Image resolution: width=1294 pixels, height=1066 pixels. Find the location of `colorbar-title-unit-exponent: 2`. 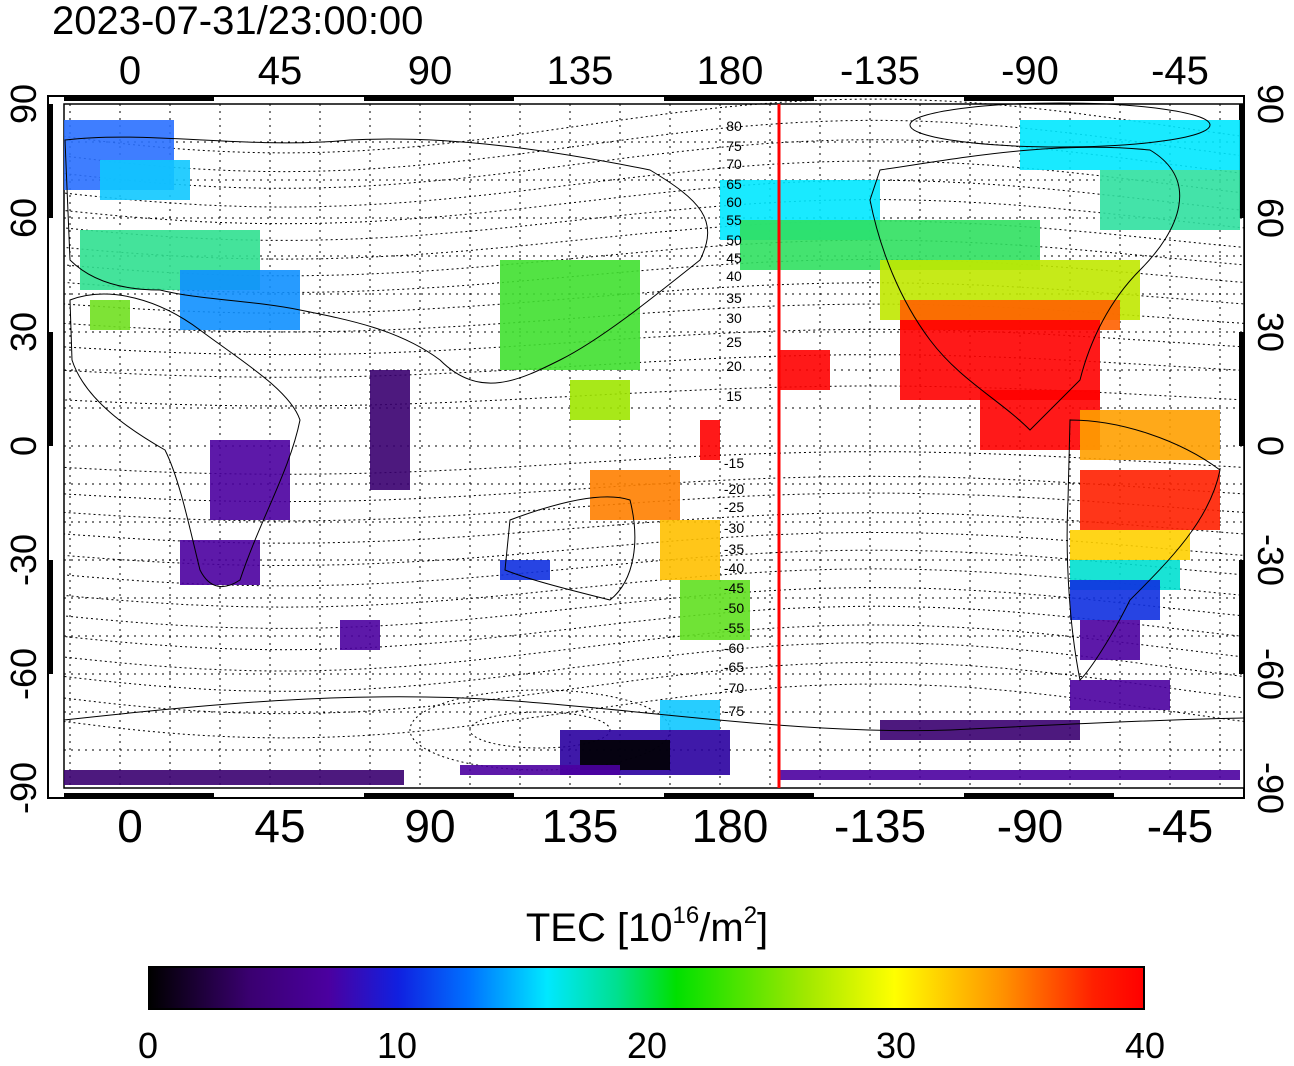

colorbar-title-unit-exponent: 2 is located at coordinates (750, 915).